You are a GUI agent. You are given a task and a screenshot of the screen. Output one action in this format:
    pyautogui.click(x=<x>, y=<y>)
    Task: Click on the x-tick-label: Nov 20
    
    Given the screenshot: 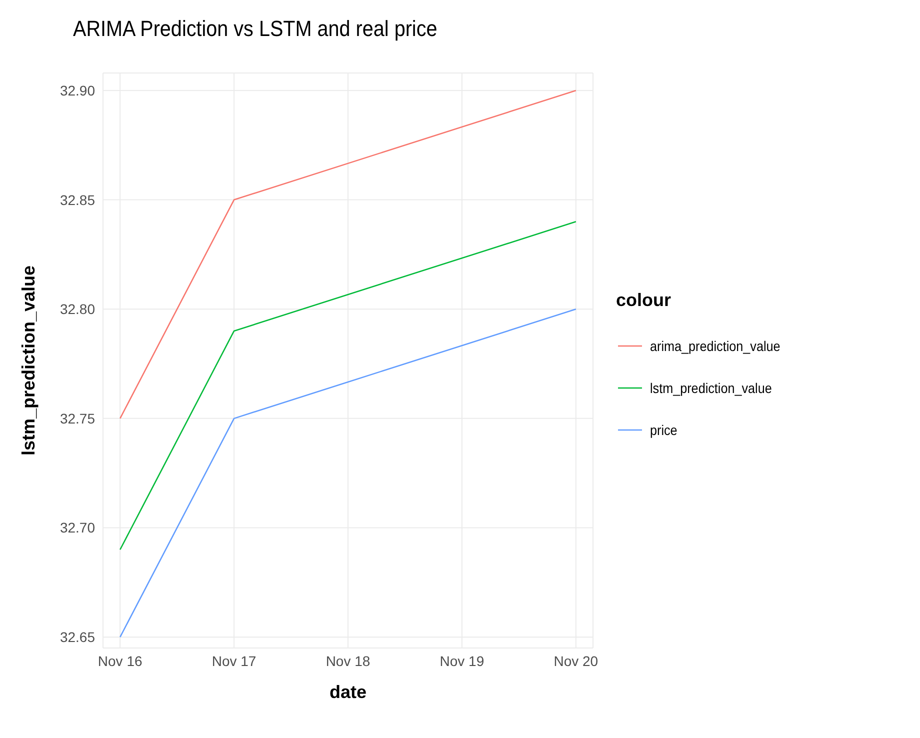 What is the action you would take?
    pyautogui.click(x=576, y=660)
    